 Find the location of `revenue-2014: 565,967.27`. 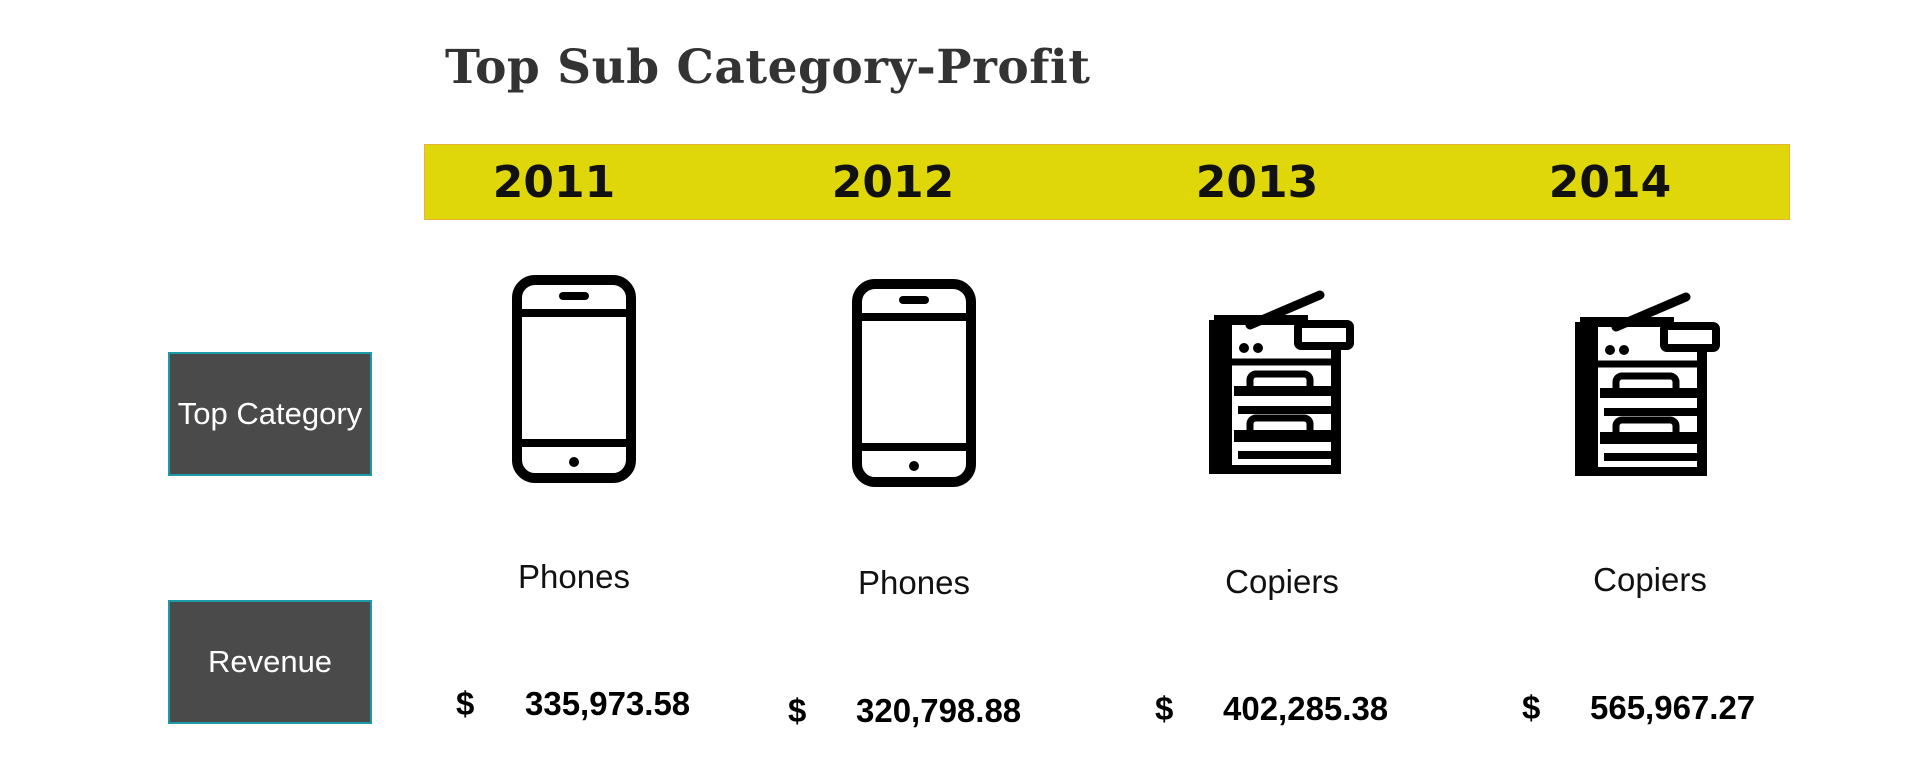

revenue-2014: 565,967.27 is located at coordinates (1673, 707).